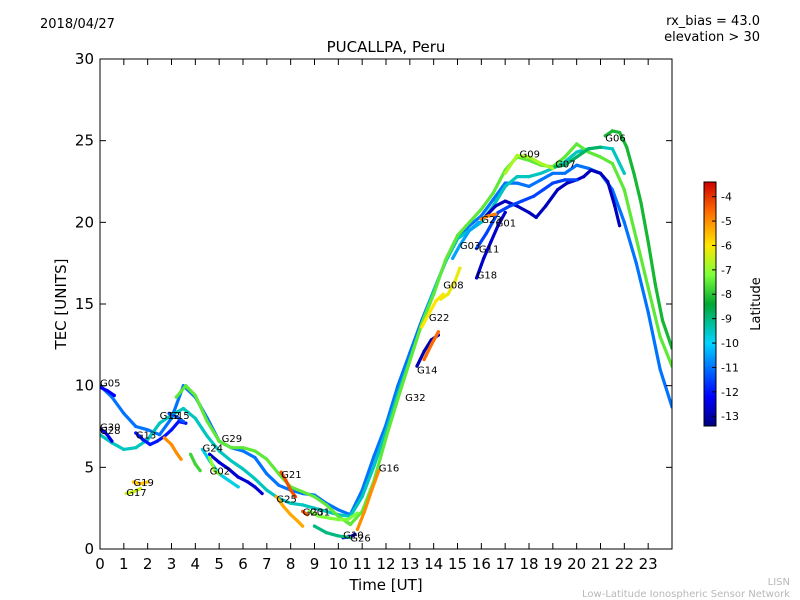  I want to click on satellite-label-g19: G19, so click(143, 483).